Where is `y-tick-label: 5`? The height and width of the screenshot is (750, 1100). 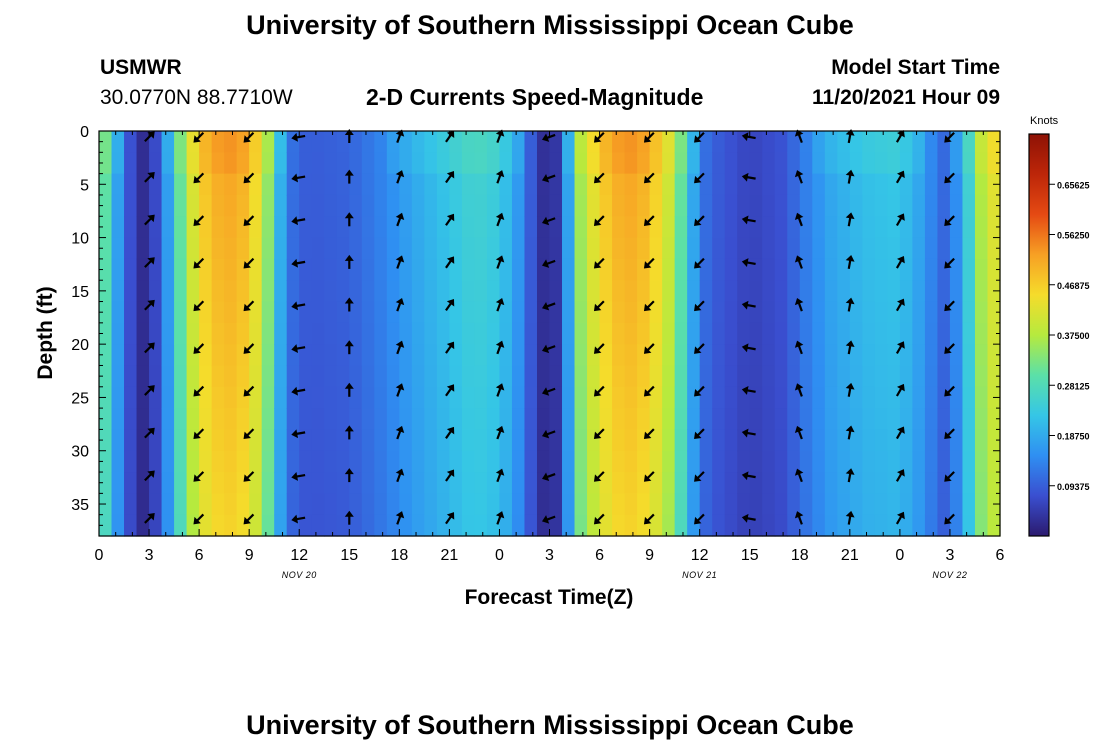
y-tick-label: 5 is located at coordinates (84, 185).